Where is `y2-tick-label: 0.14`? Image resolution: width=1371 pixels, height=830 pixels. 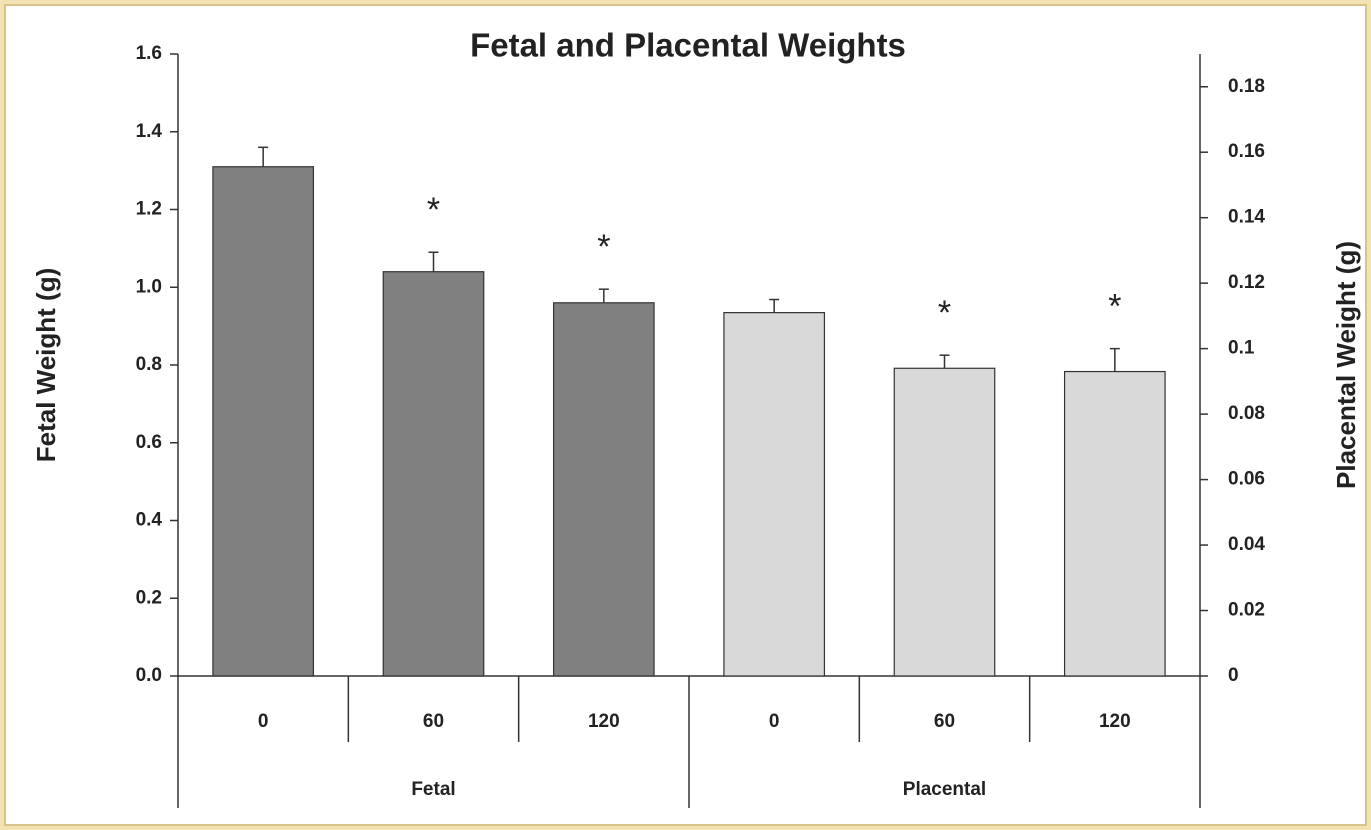
y2-tick-label: 0.14 is located at coordinates (1246, 217).